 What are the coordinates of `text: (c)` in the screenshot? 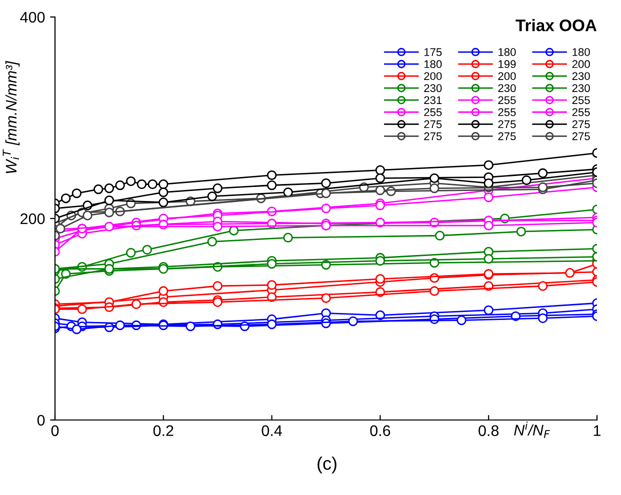 It's located at (327, 465).